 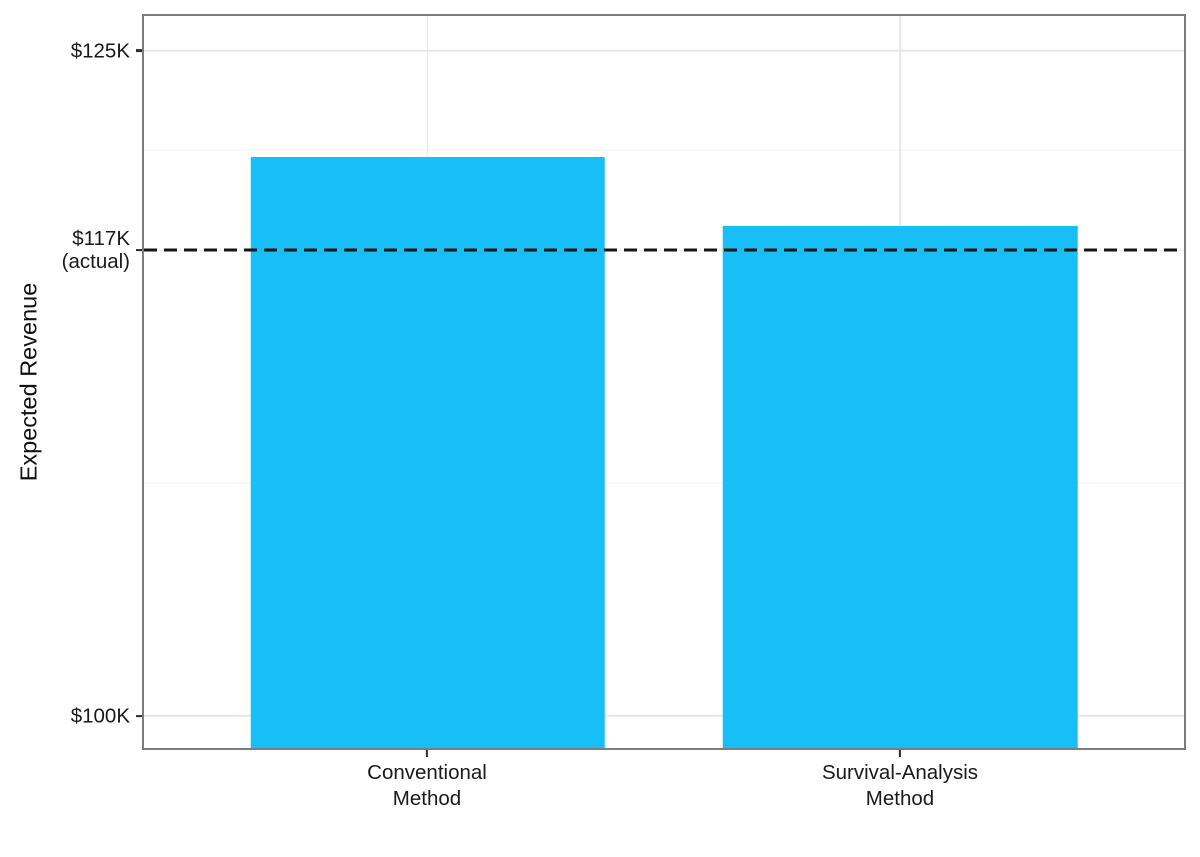 I want to click on y-tick-sublabel-text: (actual), so click(x=95, y=262).